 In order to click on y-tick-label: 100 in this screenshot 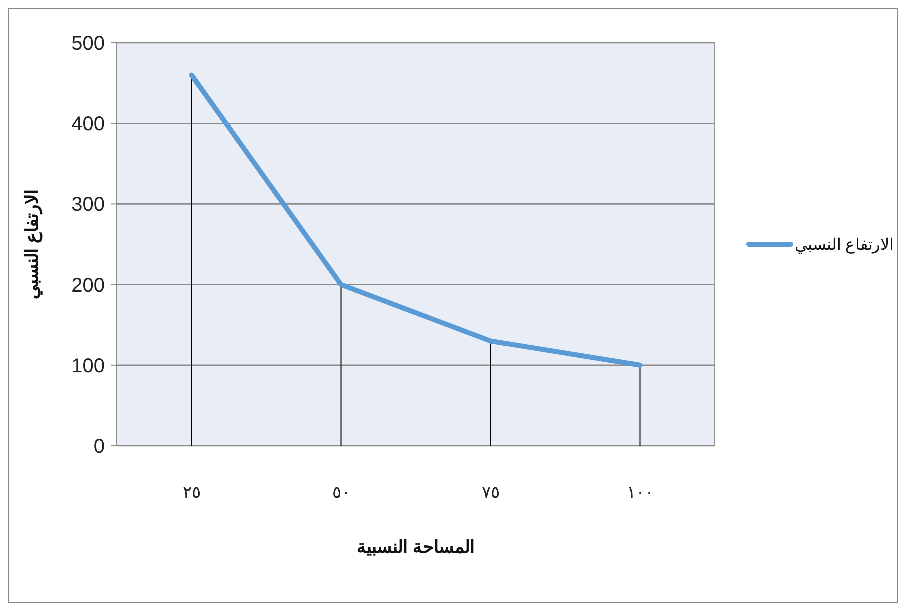, I will do `click(88, 366)`.